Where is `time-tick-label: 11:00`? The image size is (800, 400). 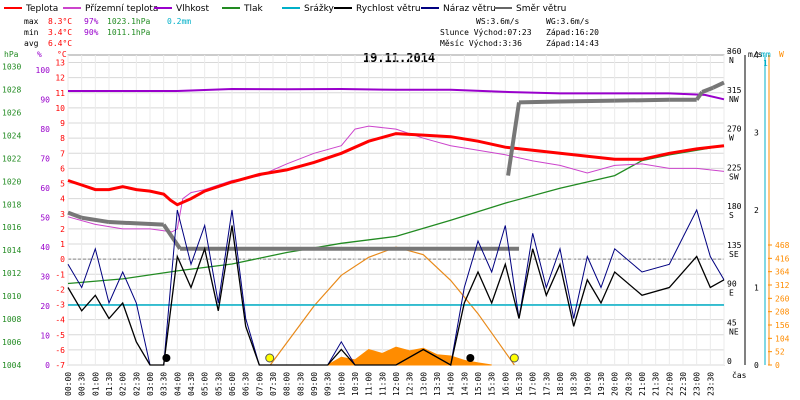
time-tick-label: 11:00 is located at coordinates (369, 384).